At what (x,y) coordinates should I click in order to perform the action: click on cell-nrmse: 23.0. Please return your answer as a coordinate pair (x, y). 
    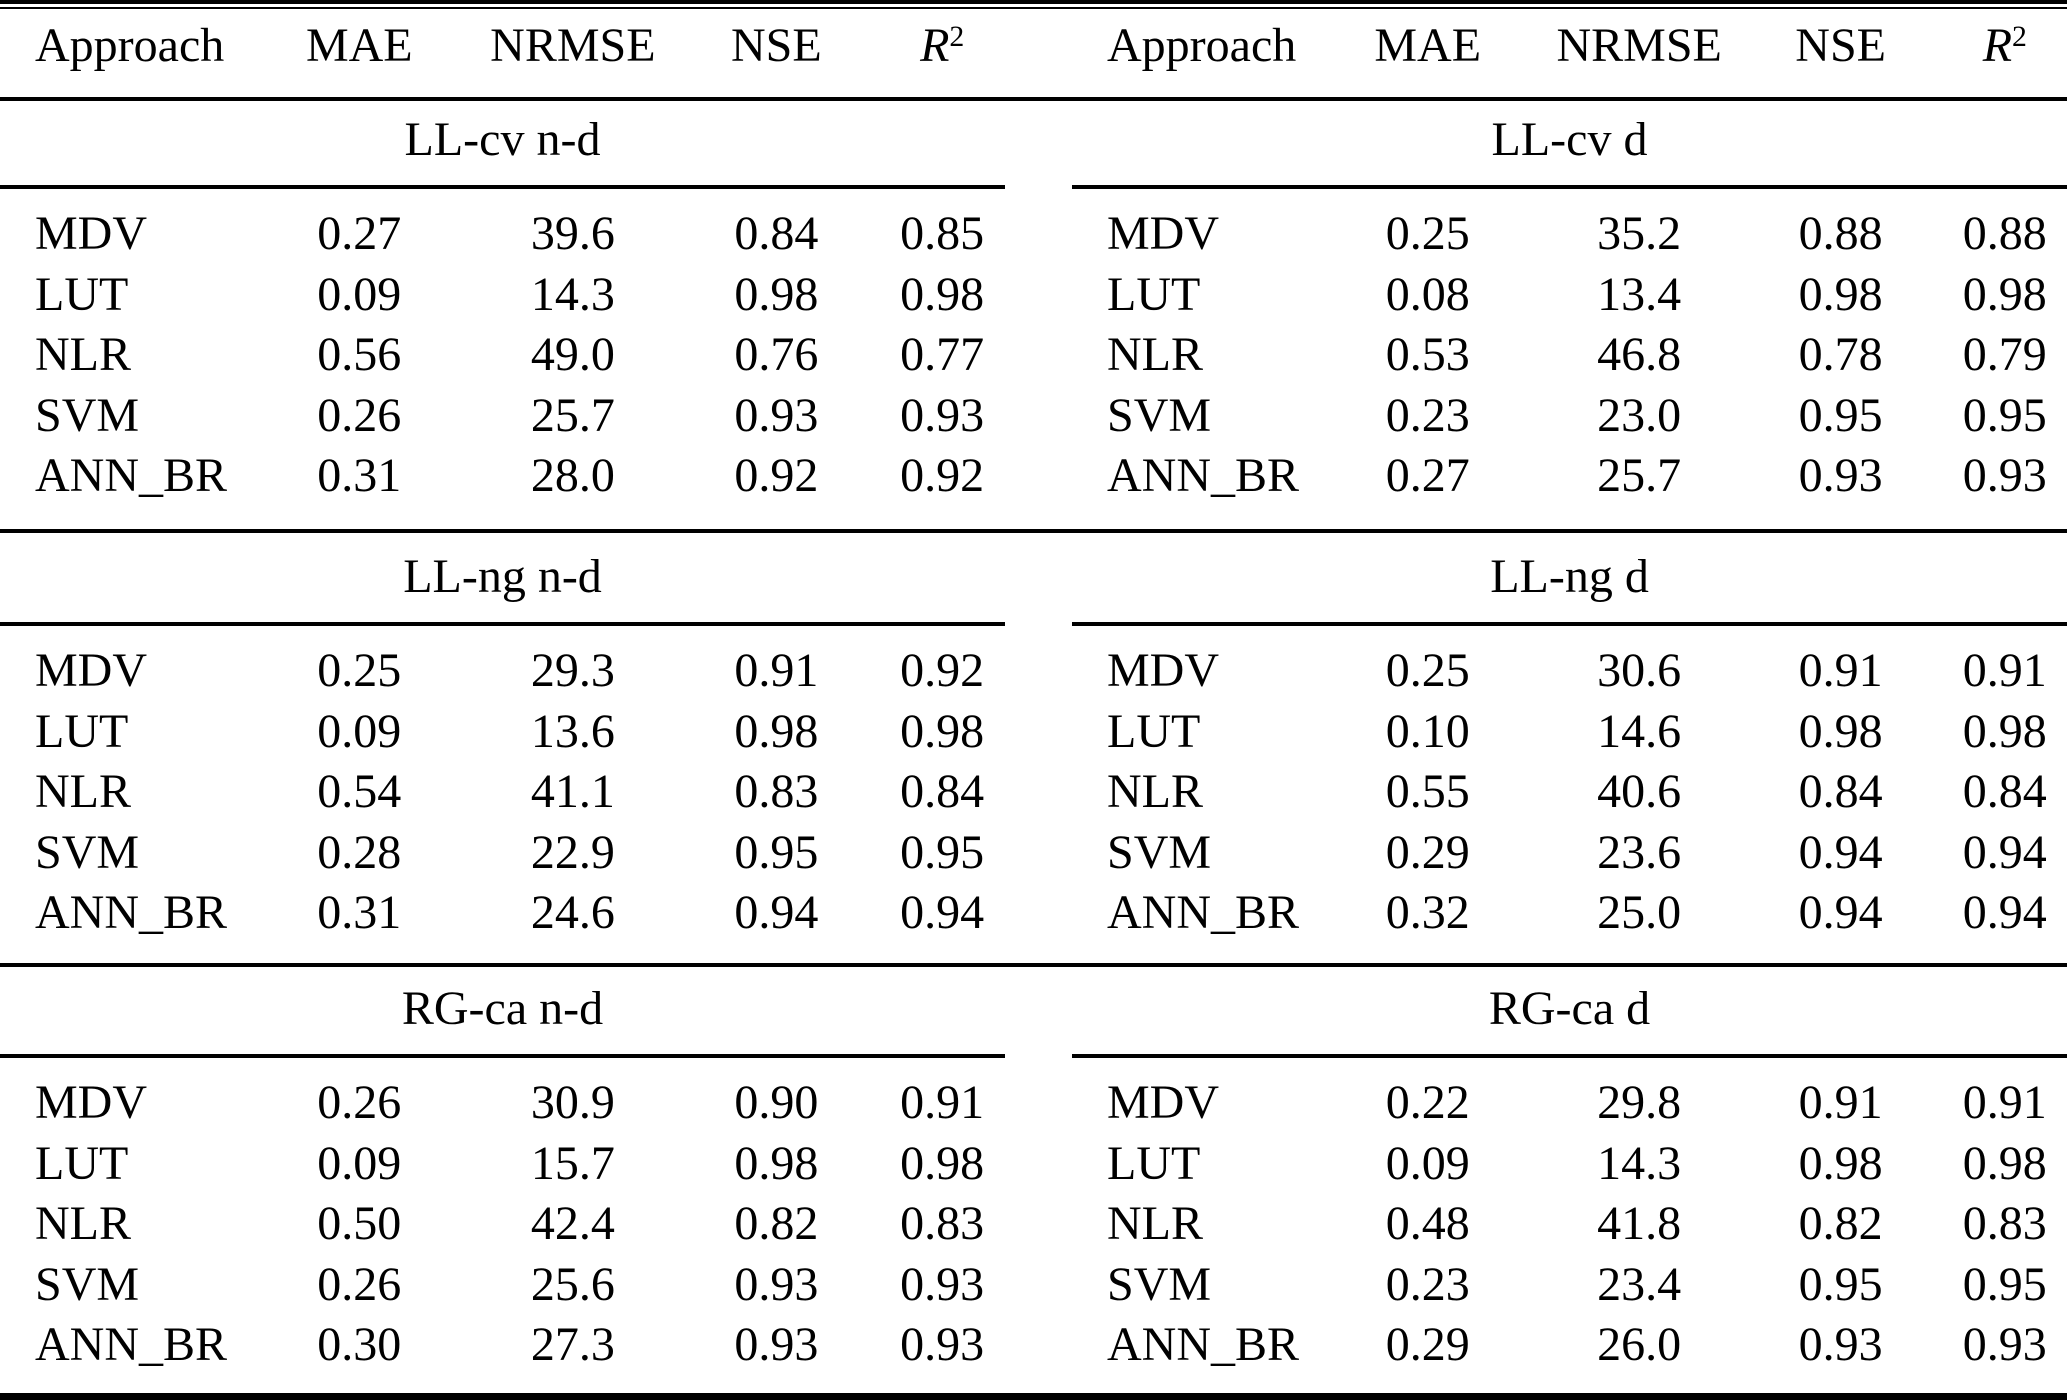
    Looking at the image, I should click on (1639, 415).